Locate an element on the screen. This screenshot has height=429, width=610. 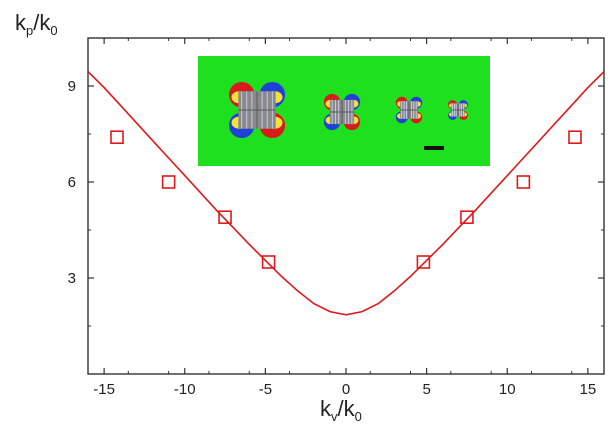
scale-bar is located at coordinates (434, 148).